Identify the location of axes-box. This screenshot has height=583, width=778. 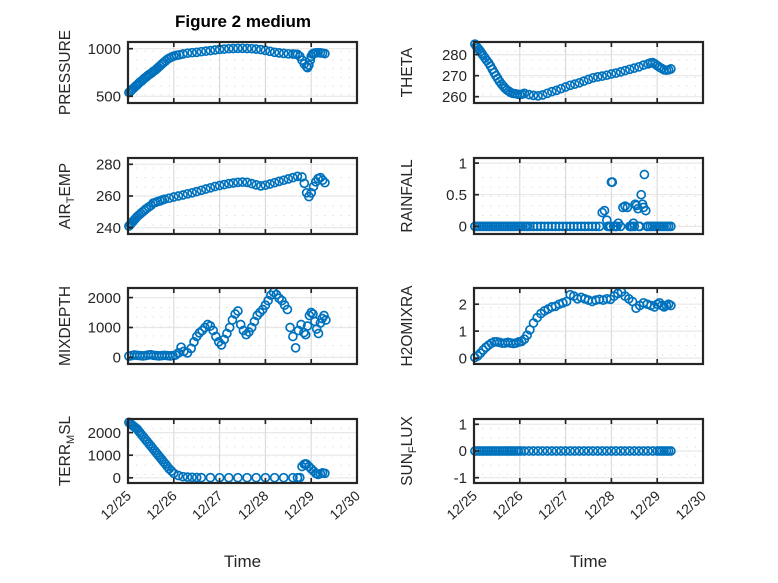
(588, 326).